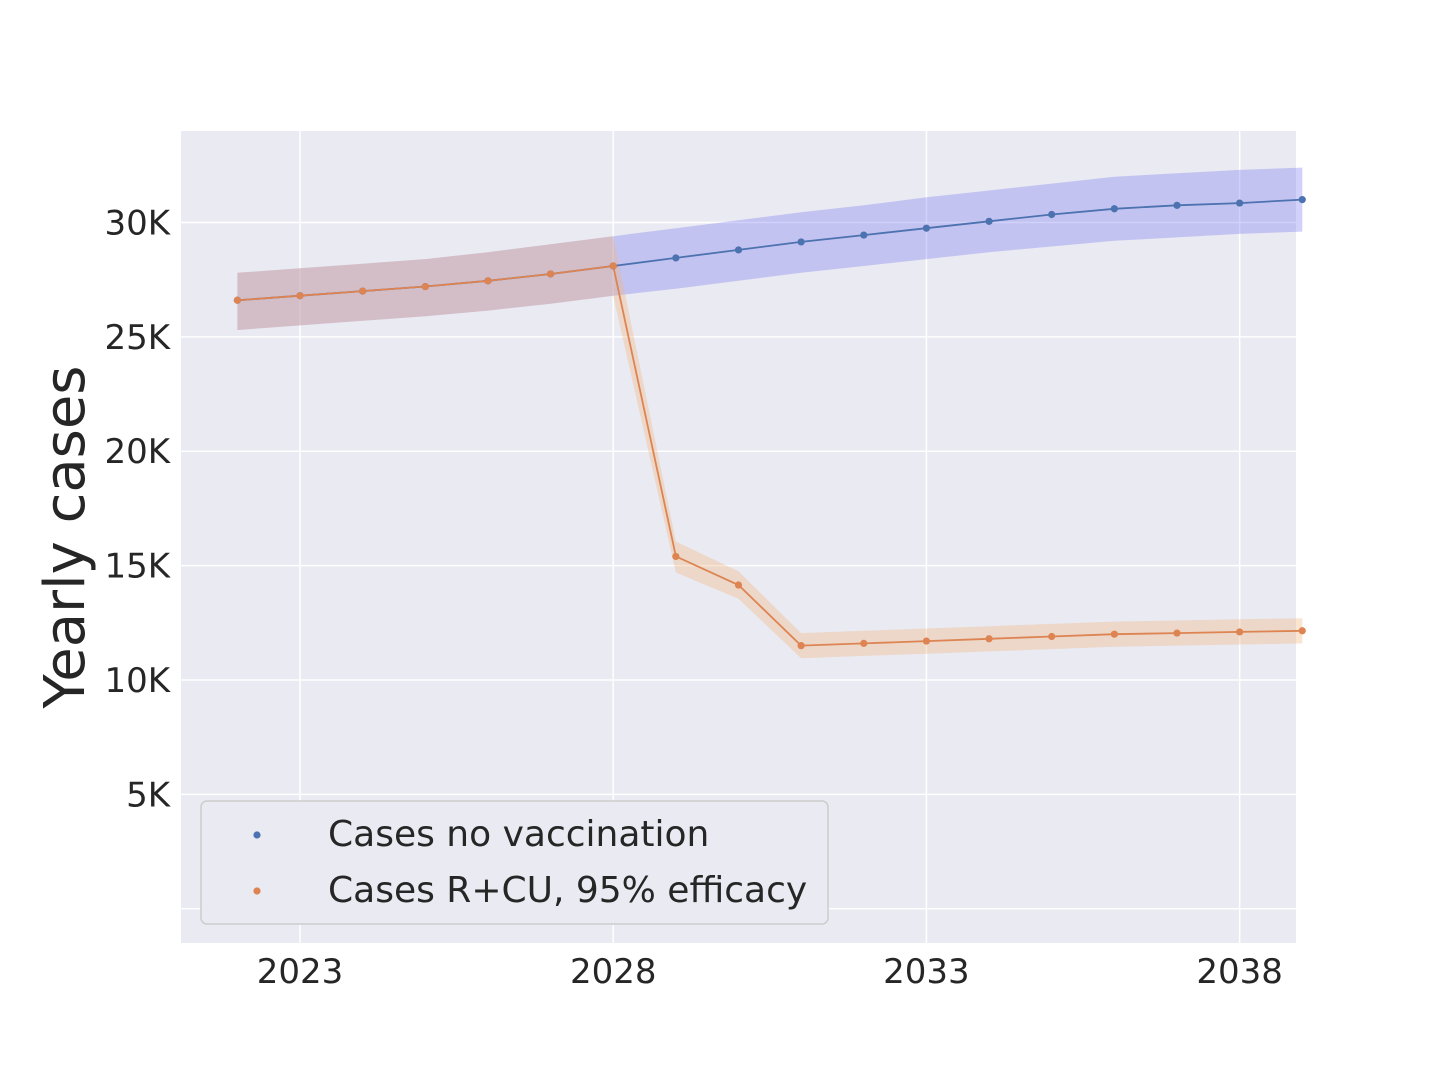 The image size is (1440, 1084). I want to click on y-tick-label: 15K, so click(137, 567).